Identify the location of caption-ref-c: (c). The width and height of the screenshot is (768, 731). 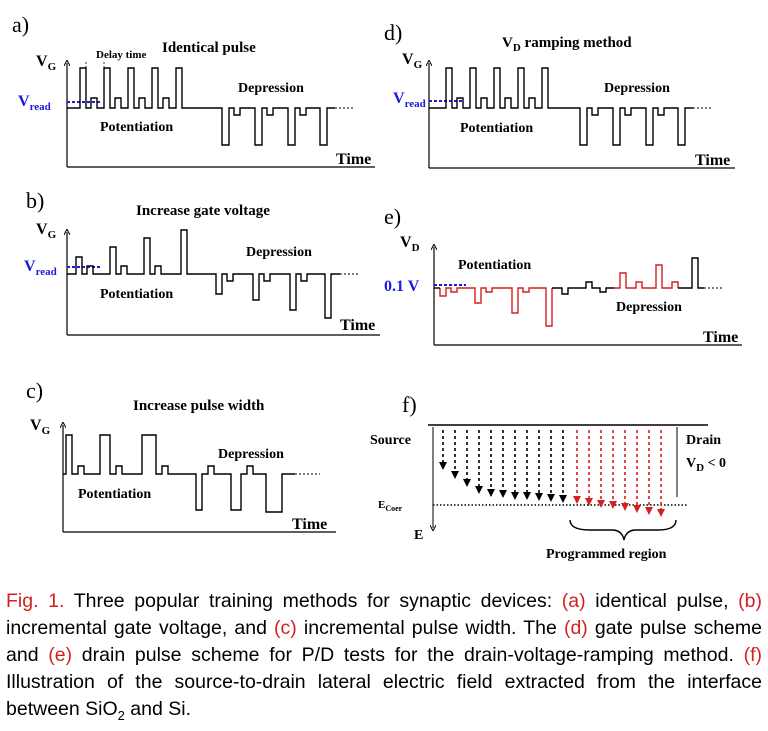
(285, 628).